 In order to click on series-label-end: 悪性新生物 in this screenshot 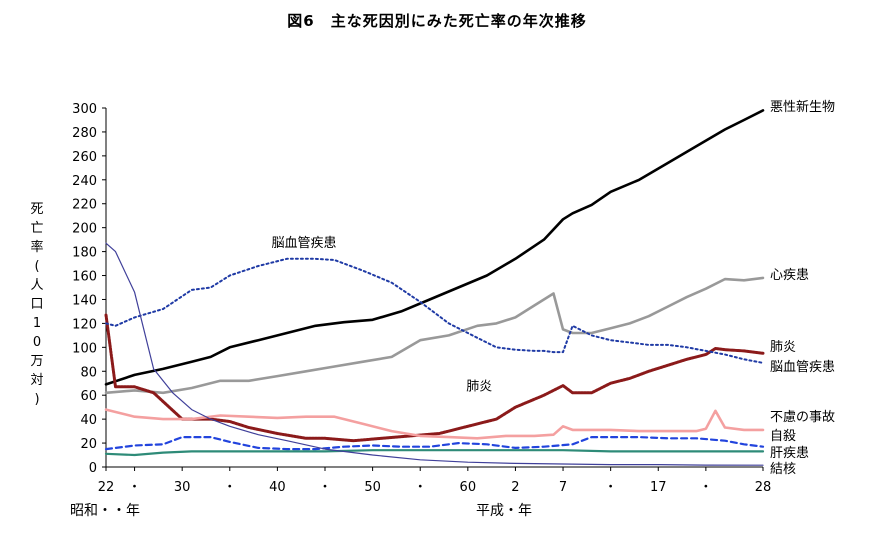, I will do `click(802, 107)`.